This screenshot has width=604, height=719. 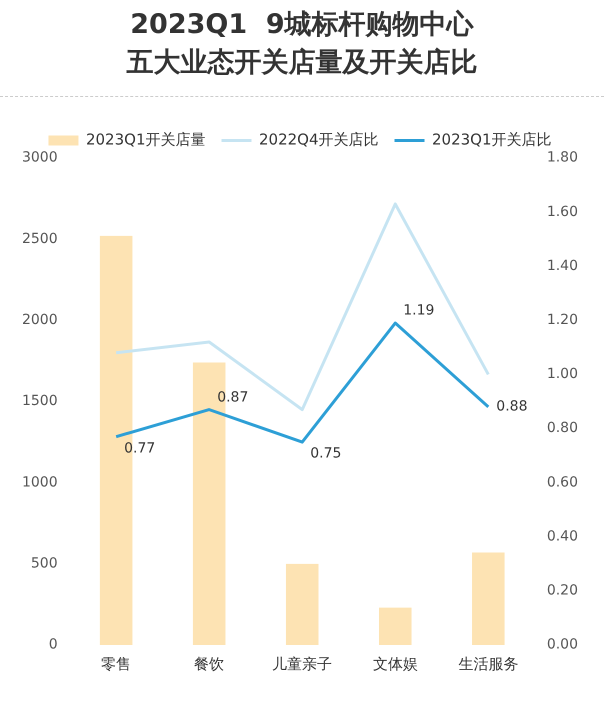 I want to click on data-label: 0.77, so click(x=140, y=448).